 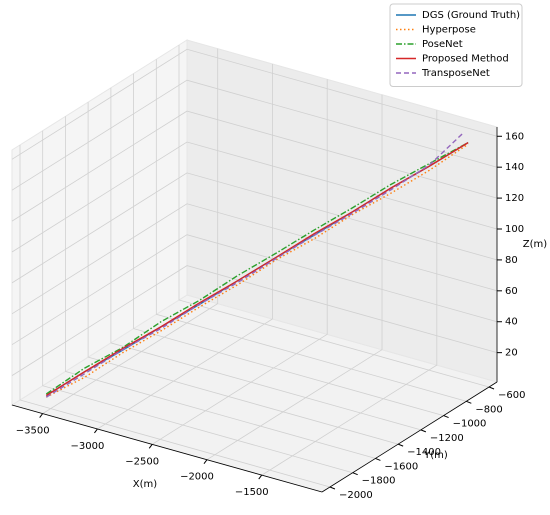 I want to click on x-tick-label: −2500, so click(x=142, y=461).